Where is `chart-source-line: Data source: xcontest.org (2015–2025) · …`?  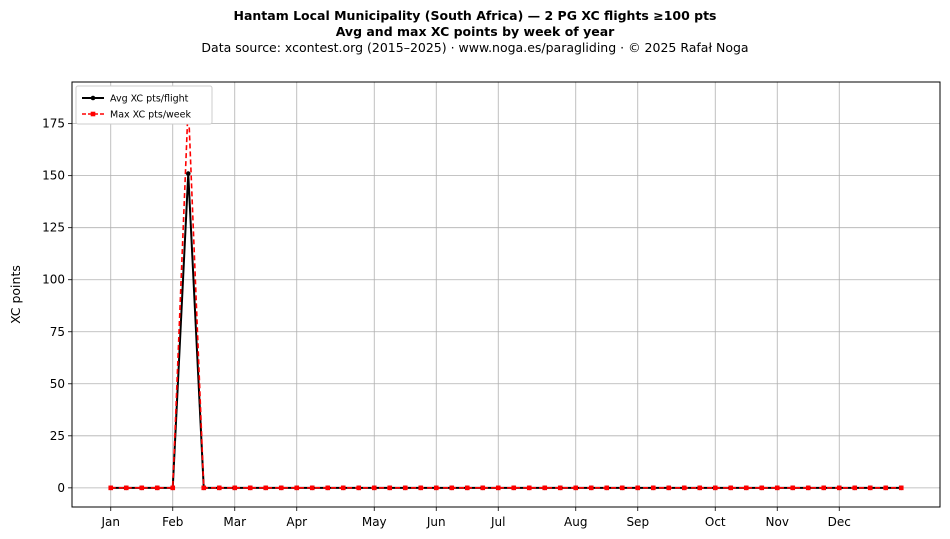 chart-source-line: Data source: xcontest.org (2015–2025) · … is located at coordinates (475, 47).